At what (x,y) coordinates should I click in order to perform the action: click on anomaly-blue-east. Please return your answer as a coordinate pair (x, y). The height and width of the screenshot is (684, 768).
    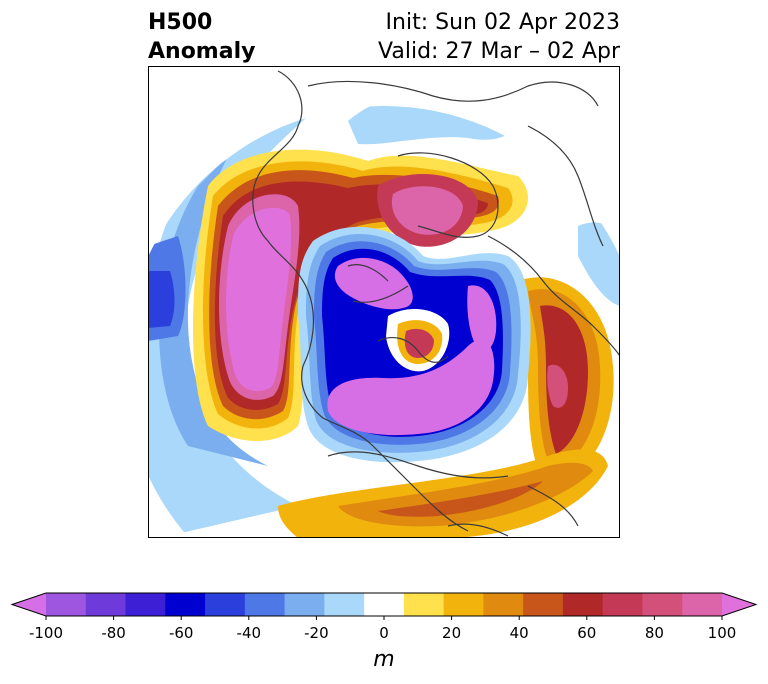
    Looking at the image, I should click on (599, 264).